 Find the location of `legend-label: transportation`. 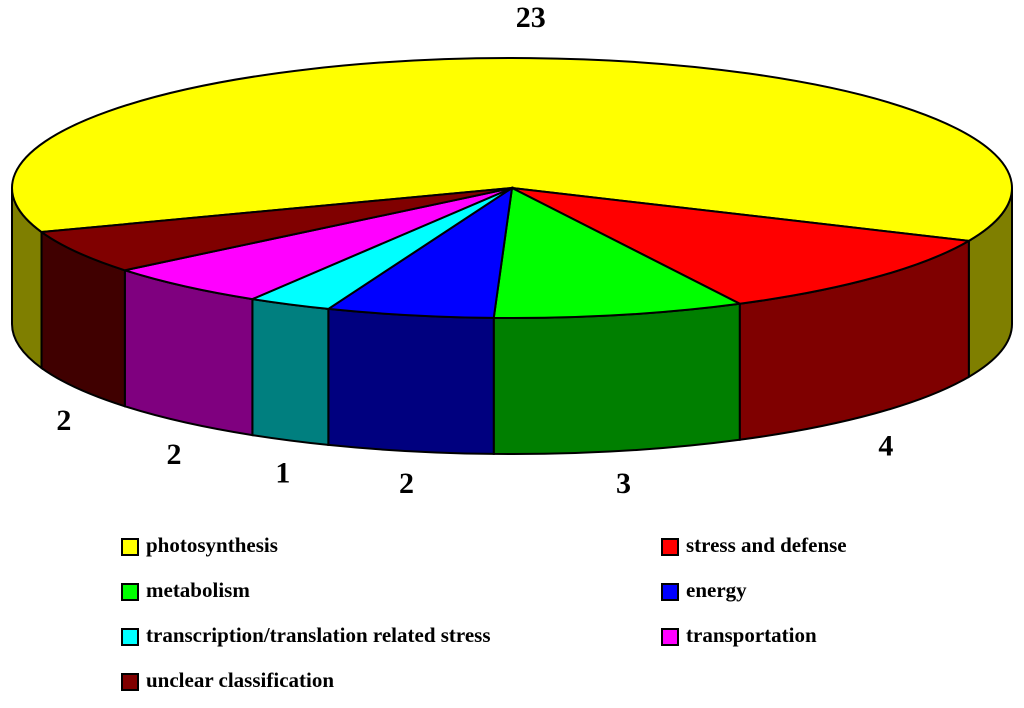

legend-label: transportation is located at coordinates (751, 635).